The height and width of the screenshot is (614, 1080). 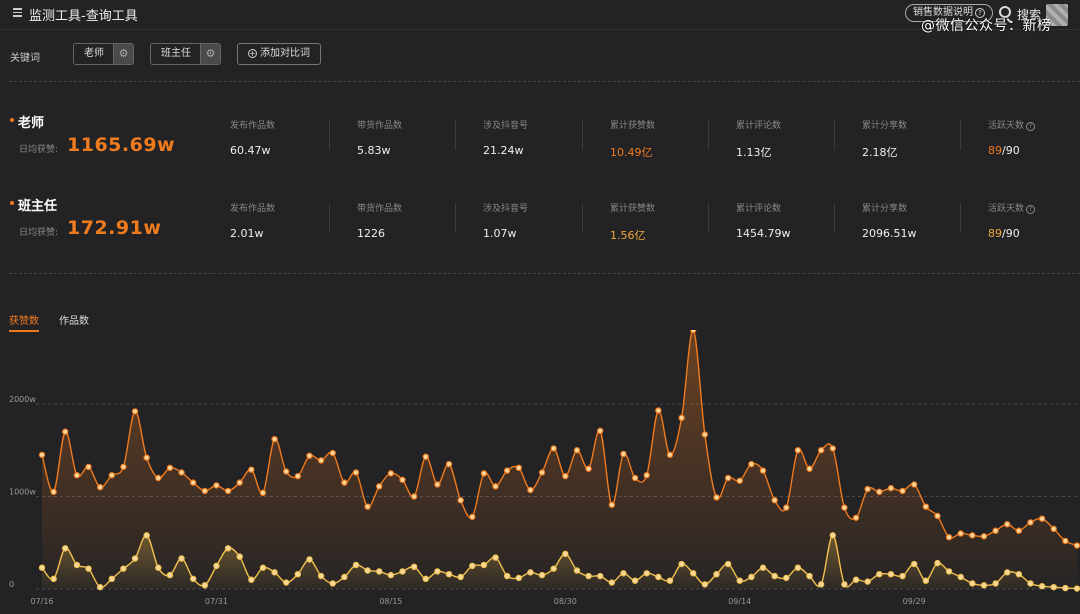 I want to click on tab-likes: 获赞数, so click(x=24, y=321).